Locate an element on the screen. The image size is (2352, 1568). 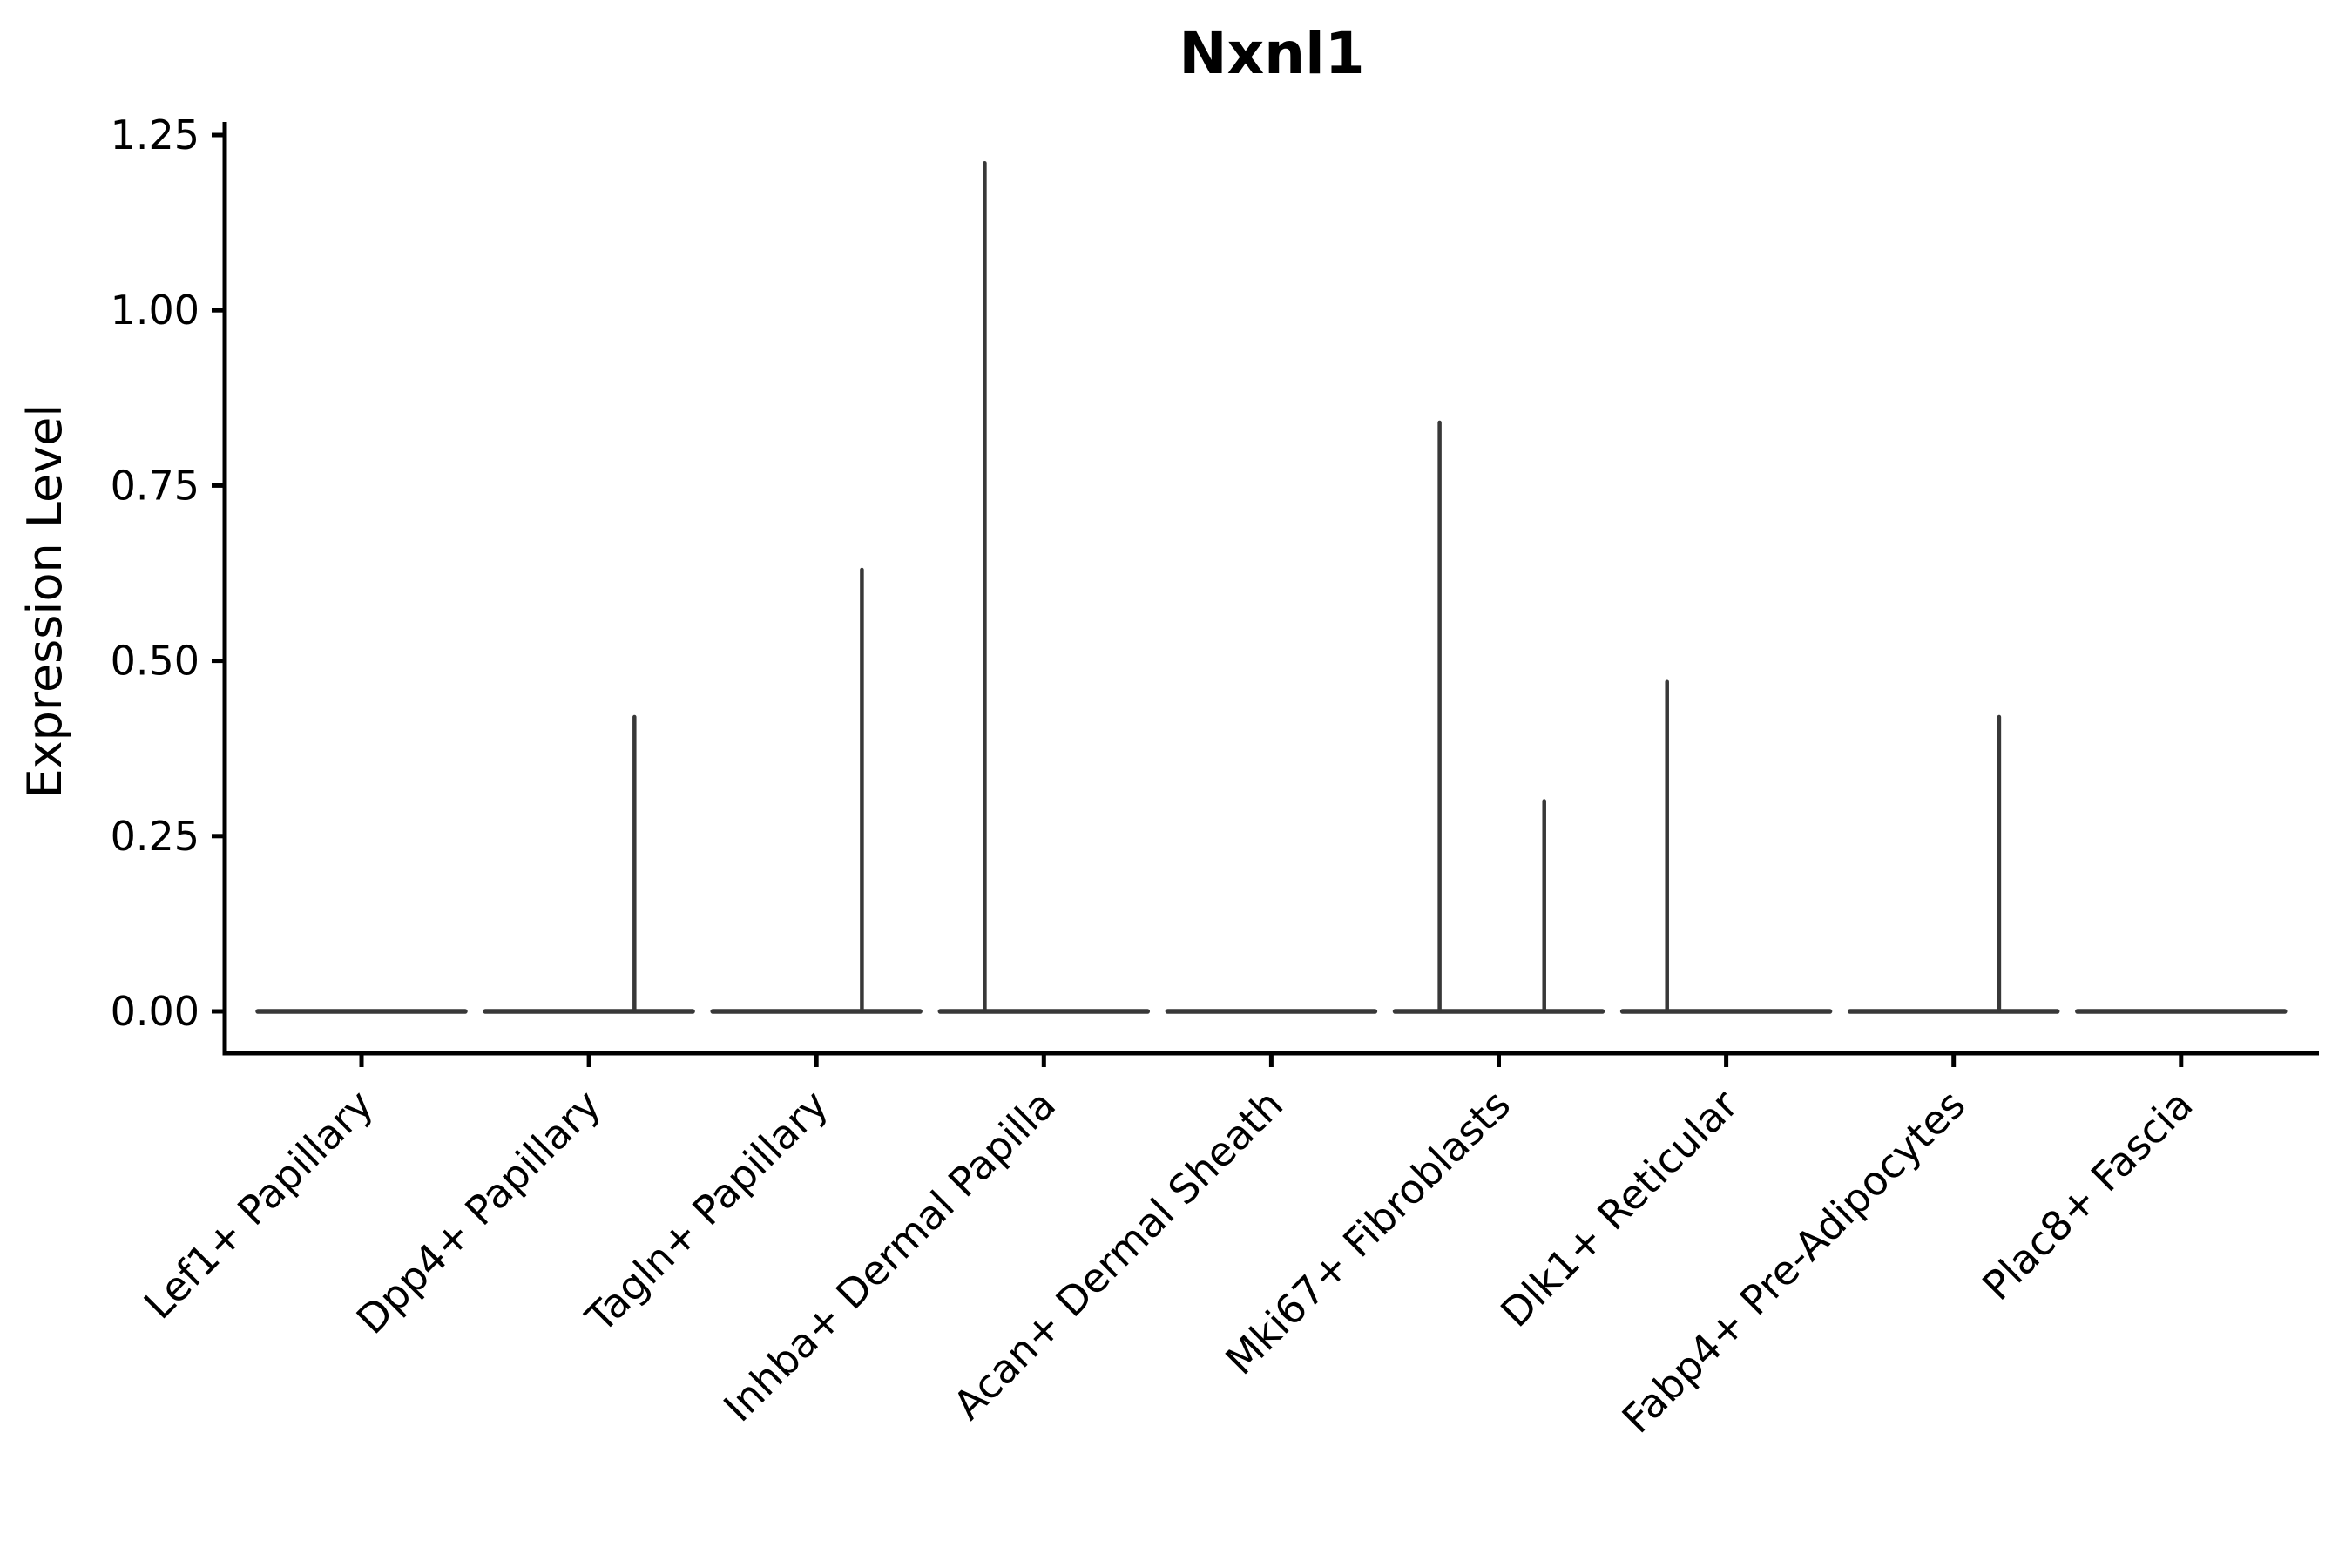
y-tick-label: 0.25 is located at coordinates (155, 836).